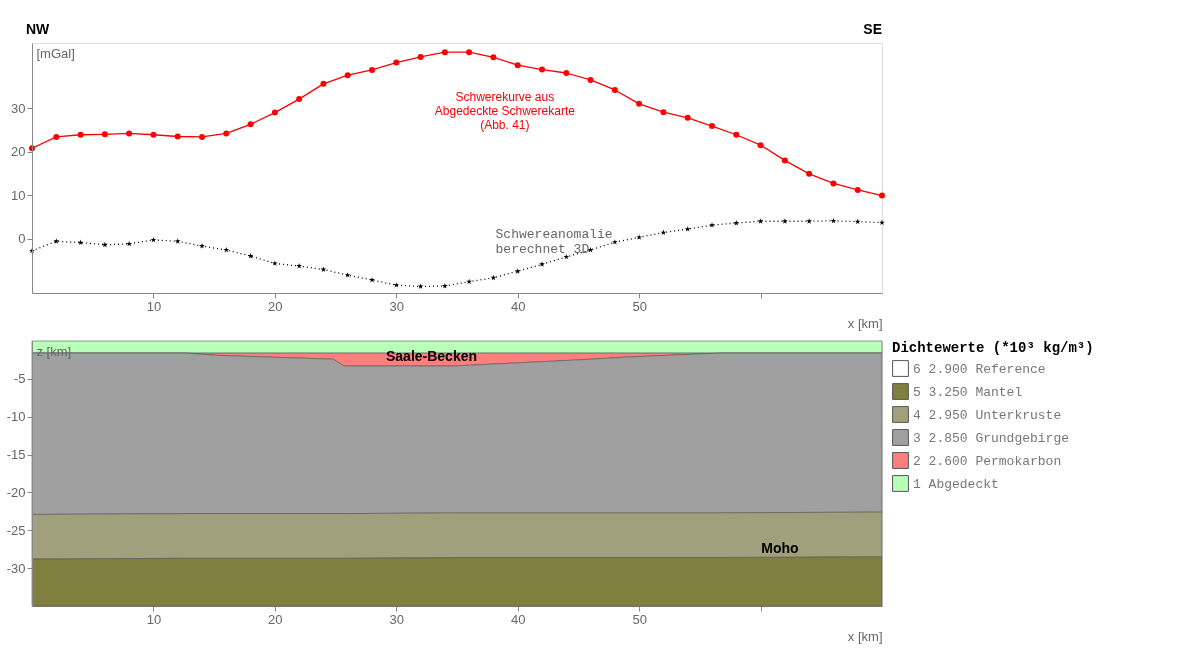  What do you see at coordinates (55, 53) in the screenshot?
I see `y-axis-title: [mGal]` at bounding box center [55, 53].